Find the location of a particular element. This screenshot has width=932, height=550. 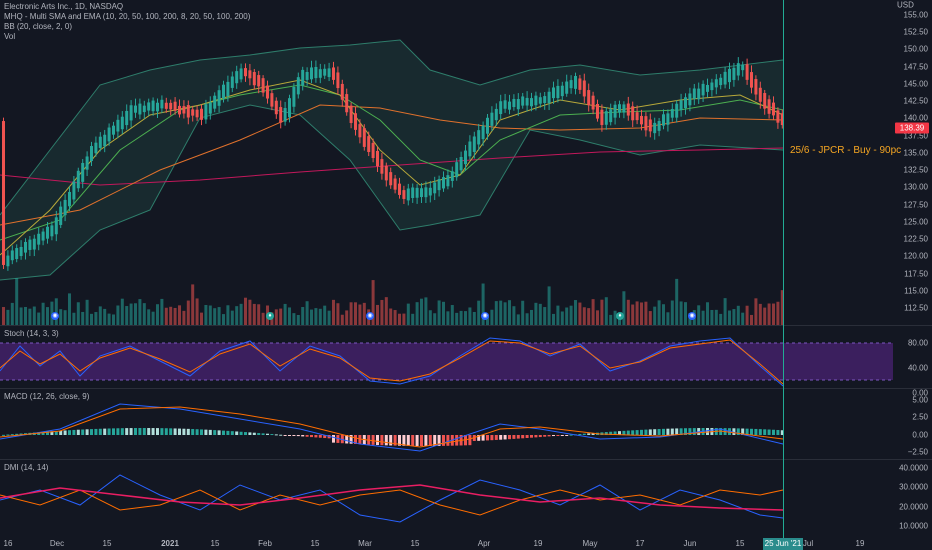

indicator-bb: BB (20, close, 2, 0) is located at coordinates (38, 26).